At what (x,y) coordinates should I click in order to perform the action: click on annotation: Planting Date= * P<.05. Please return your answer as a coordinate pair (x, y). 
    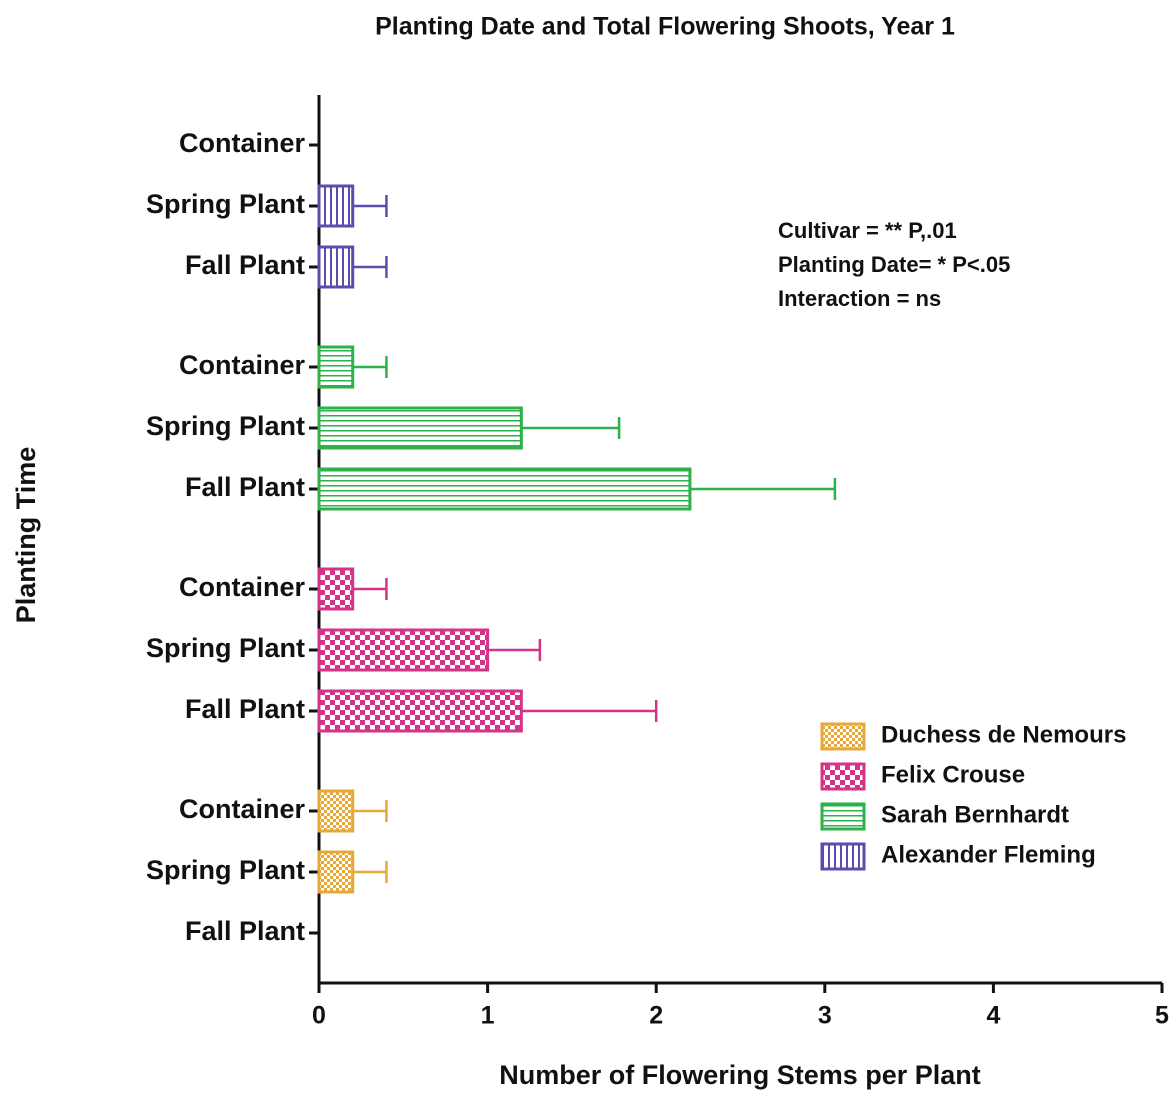
    Looking at the image, I should click on (894, 264).